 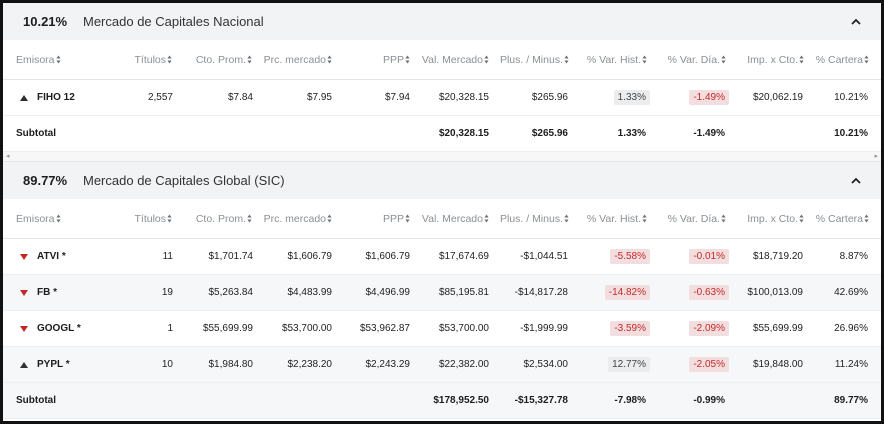 What do you see at coordinates (772, 218) in the screenshot?
I see `column-header-label: Imp. x Cto.` at bounding box center [772, 218].